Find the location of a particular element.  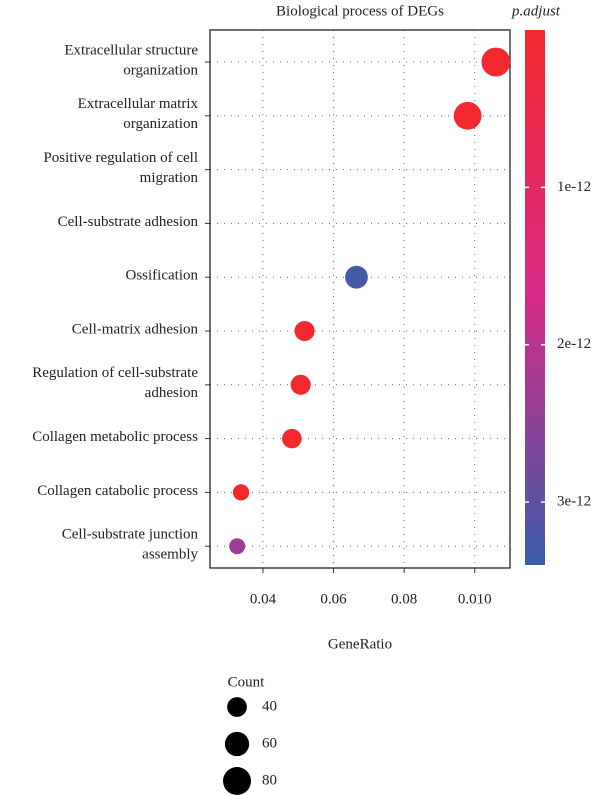

color-tick-label: 2e-12 is located at coordinates (574, 344).